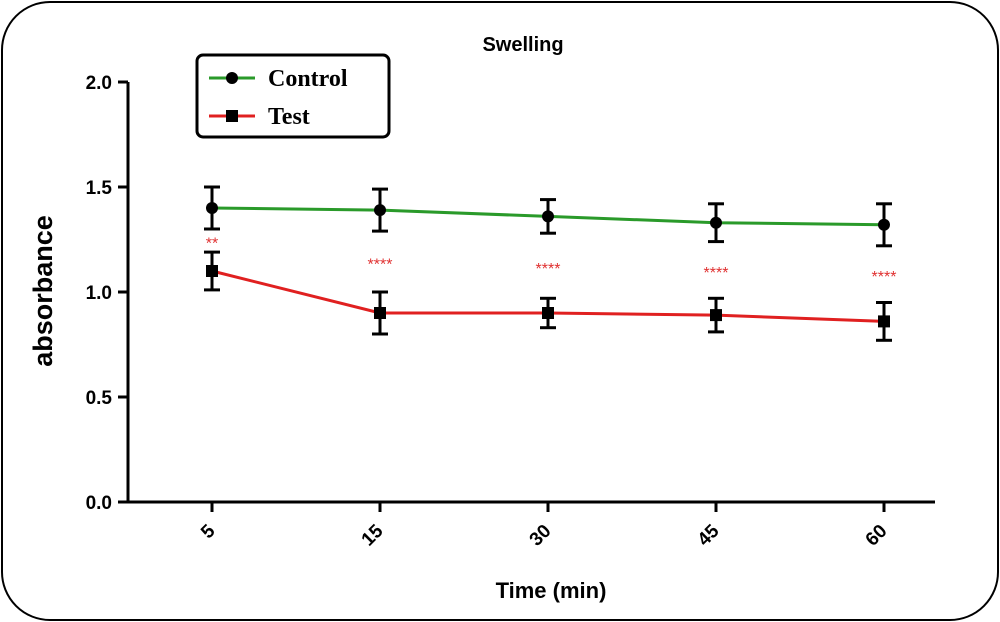 The image size is (1000, 622). What do you see at coordinates (212, 244) in the screenshot?
I see `significance-annotation: **` at bounding box center [212, 244].